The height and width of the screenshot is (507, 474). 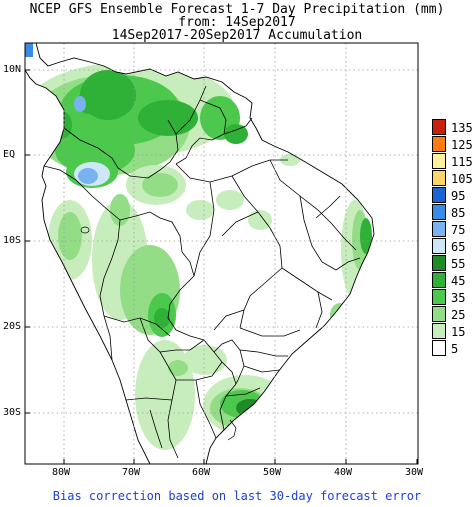 What do you see at coordinates (61, 472) in the screenshot?
I see `lon-label-80w: 80W` at bounding box center [61, 472].